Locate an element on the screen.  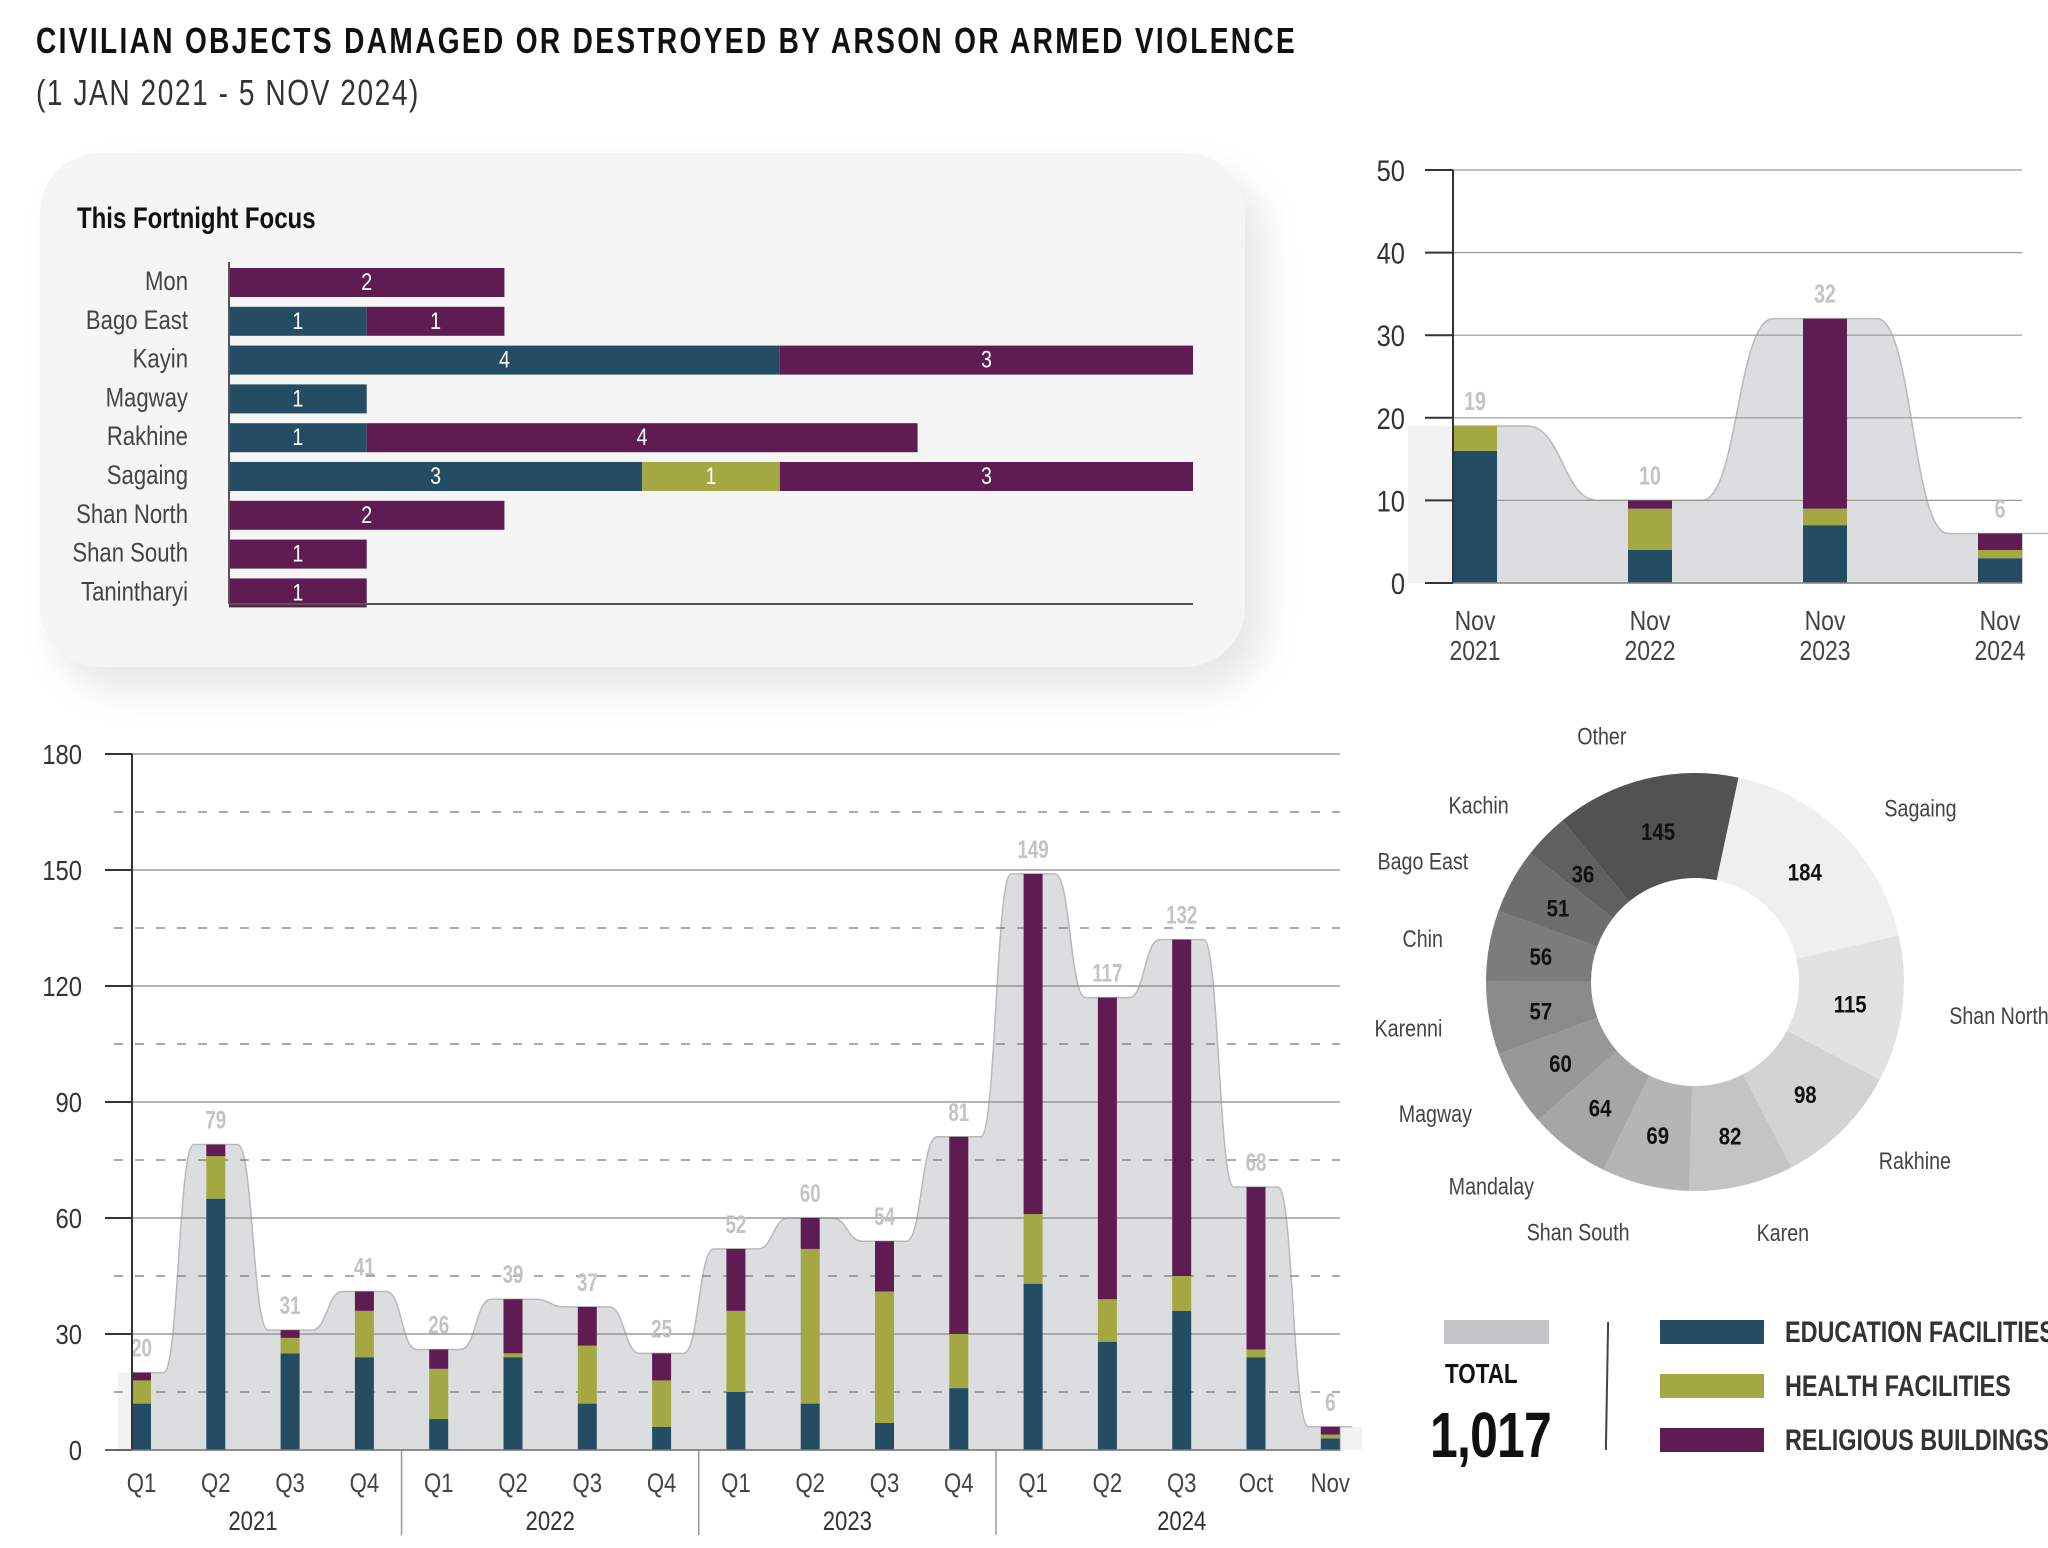
category-label: Mon is located at coordinates (166, 282).